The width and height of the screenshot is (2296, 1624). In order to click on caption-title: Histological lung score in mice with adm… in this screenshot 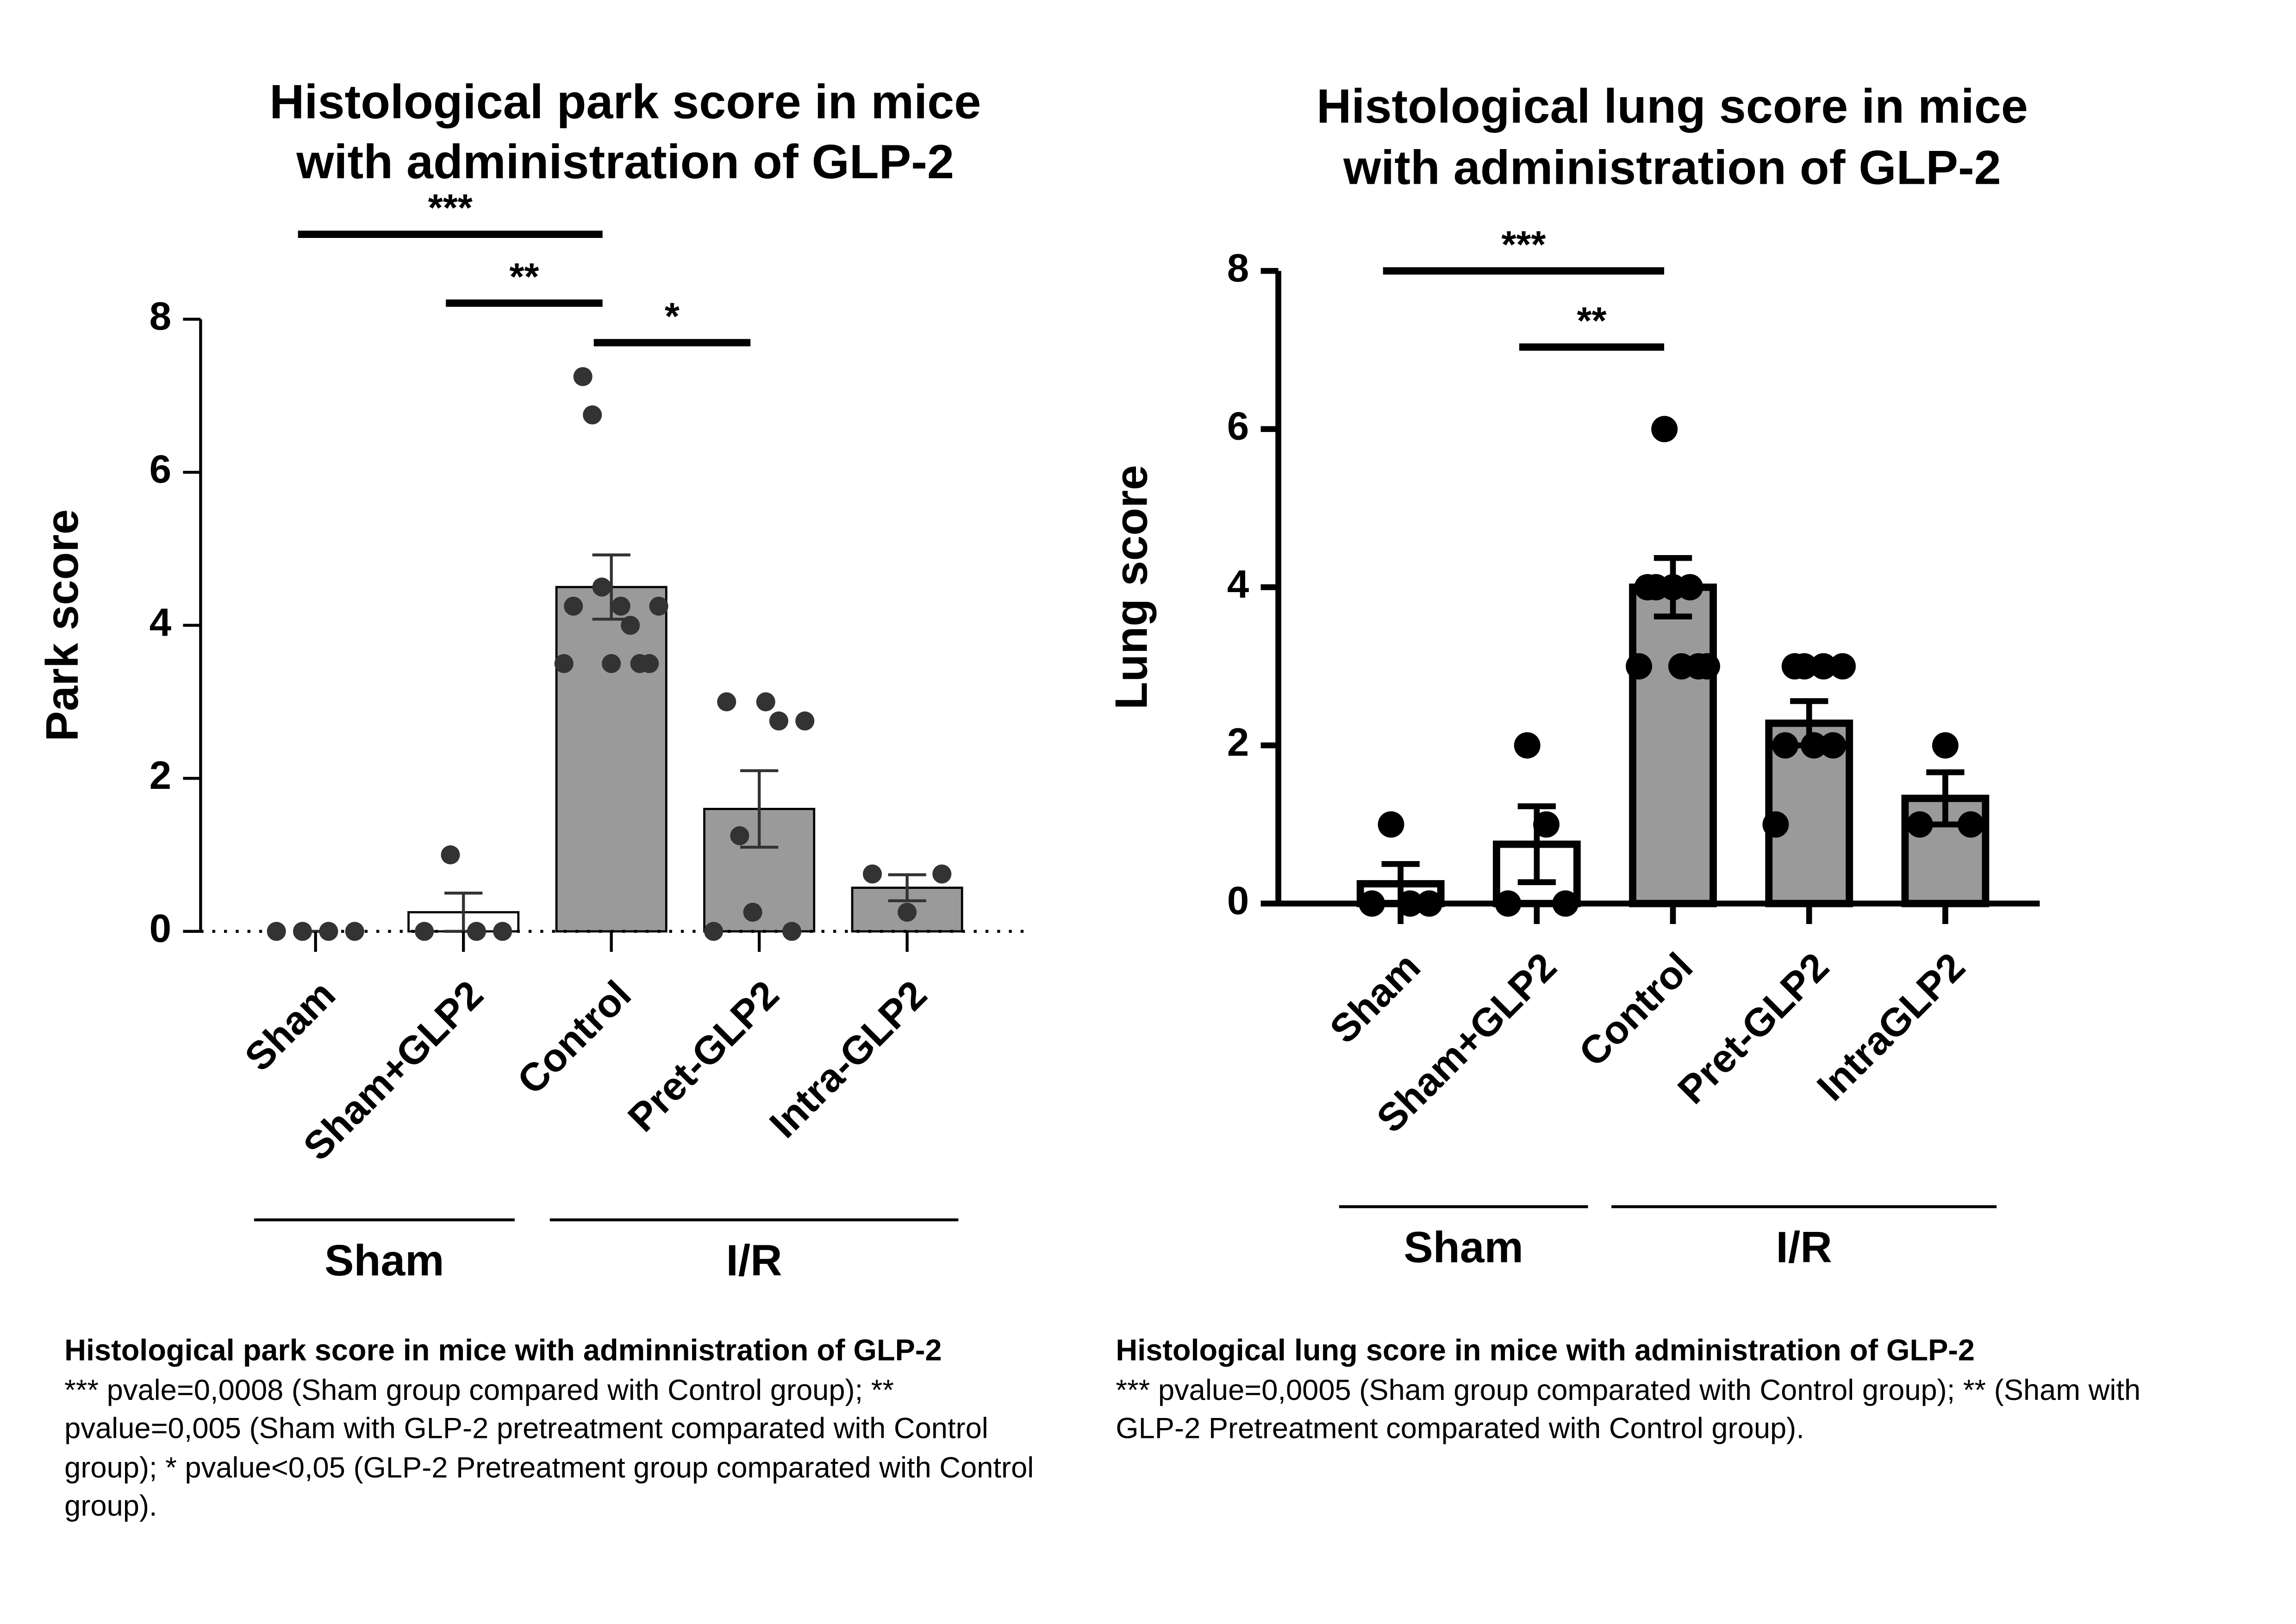, I will do `click(1545, 1351)`.